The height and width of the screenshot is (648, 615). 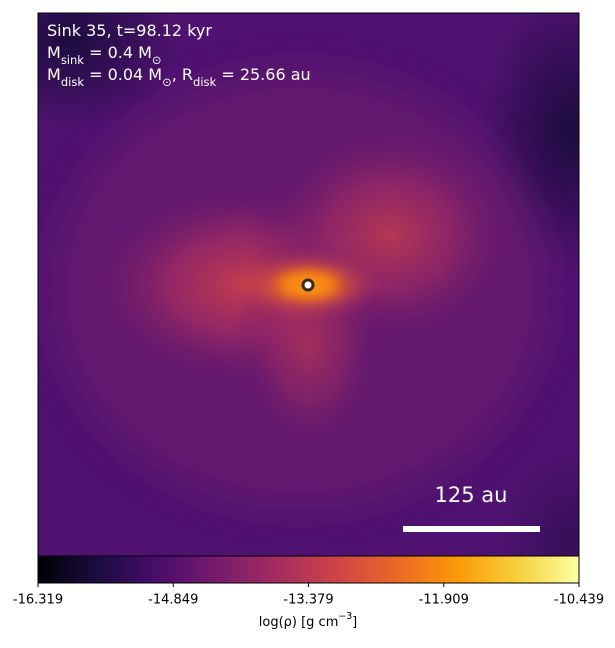 I want to click on sink-marker, so click(x=308, y=285).